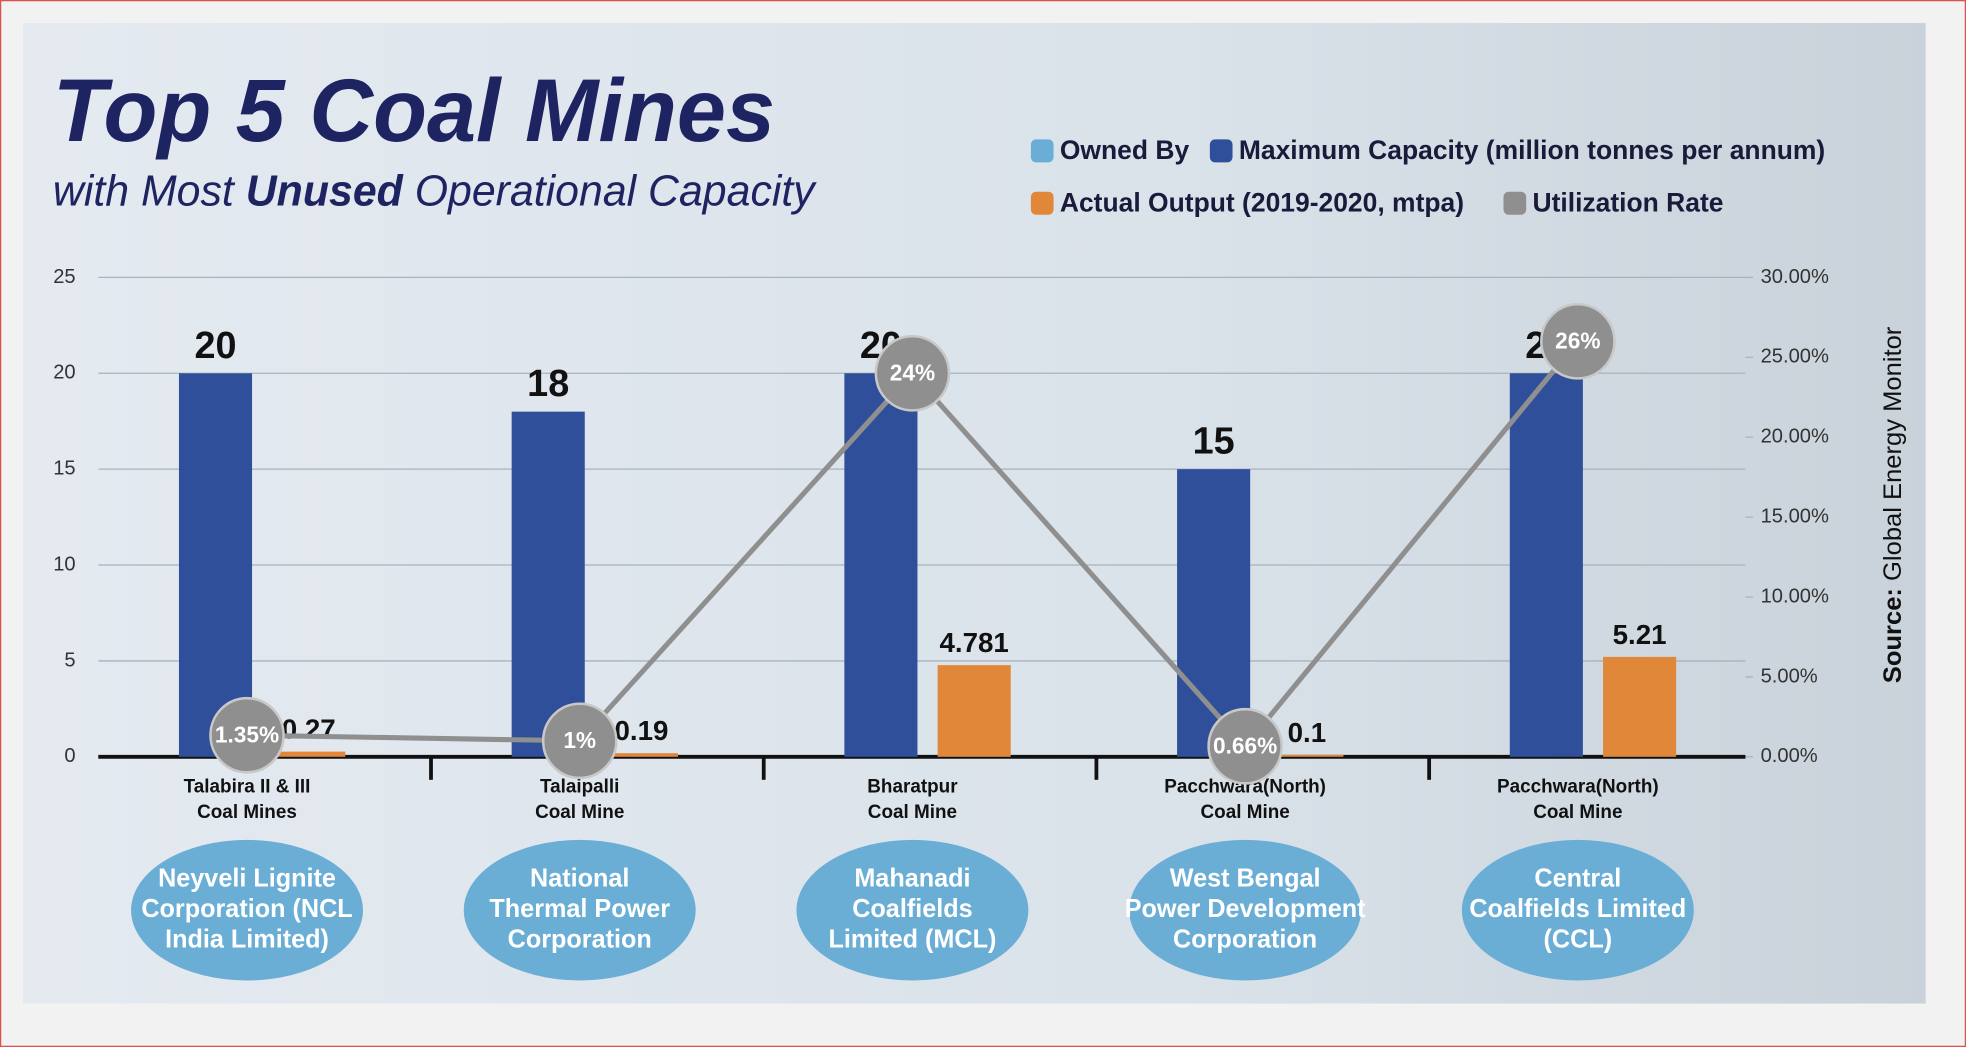 This screenshot has height=1047, width=1966. I want to click on data-label: 0.27, so click(309, 728).